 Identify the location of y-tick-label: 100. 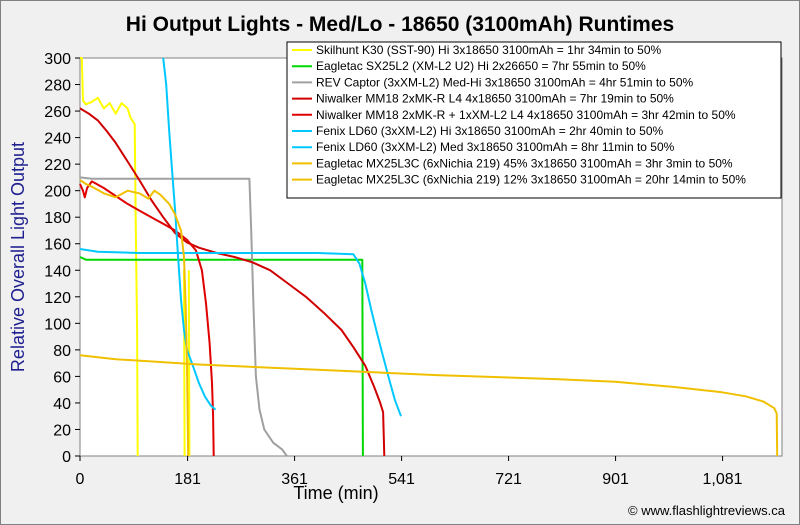
(57, 324).